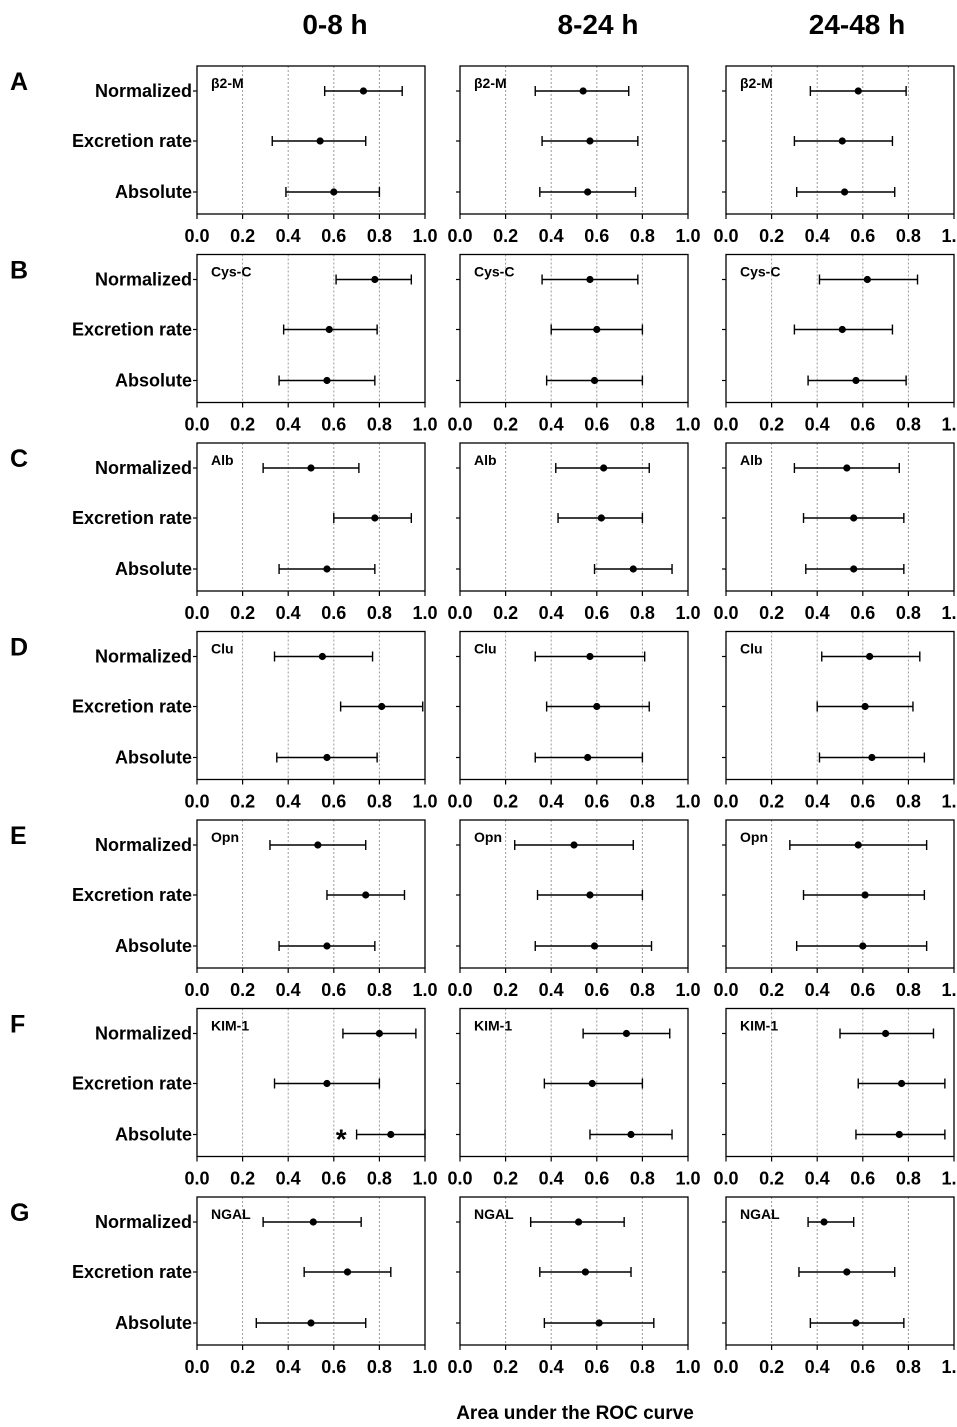  Describe the element at coordinates (817, 236) in the screenshot. I see `x-tick-label-A-3-3: 0.4` at that location.